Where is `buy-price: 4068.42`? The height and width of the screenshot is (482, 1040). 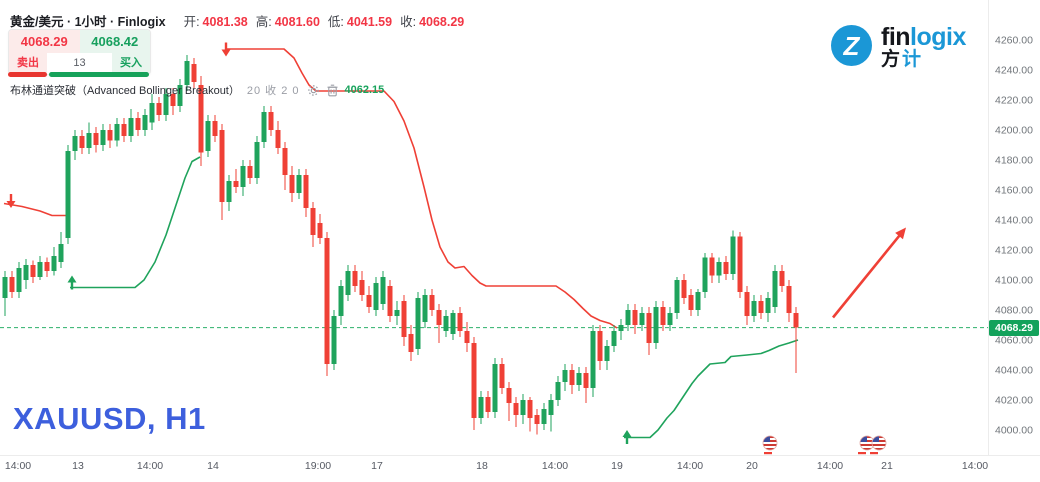
buy-price: 4068.42 is located at coordinates (114, 41).